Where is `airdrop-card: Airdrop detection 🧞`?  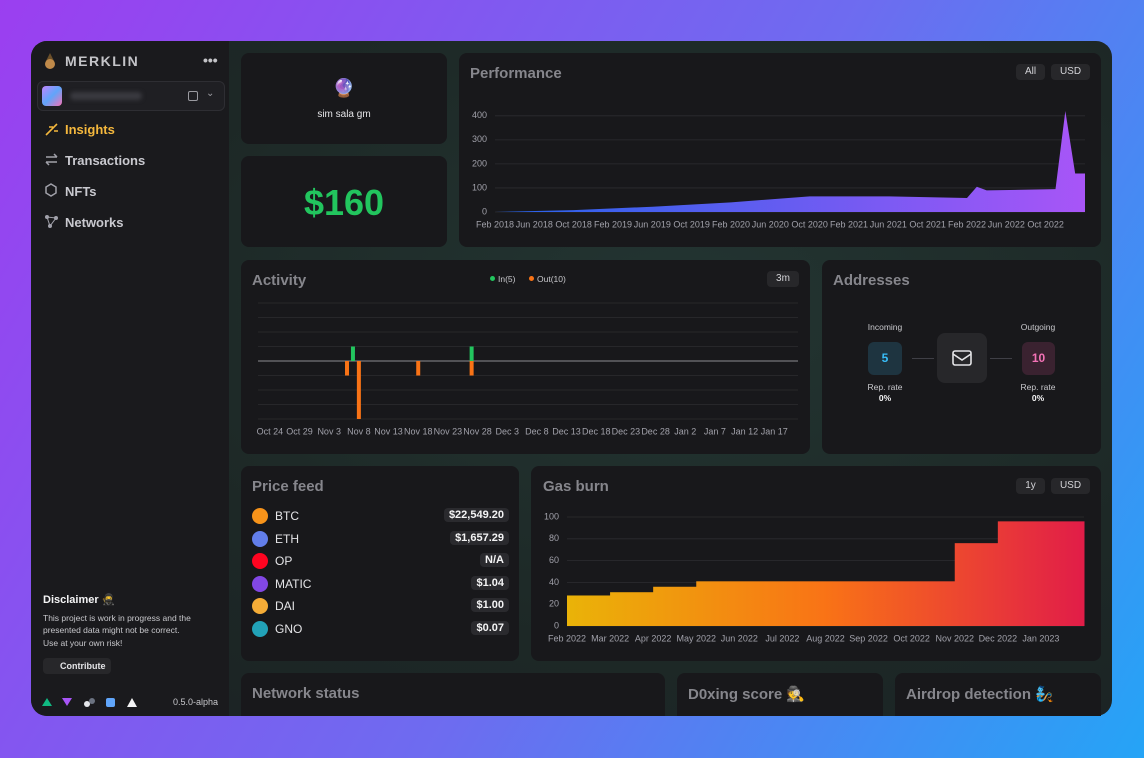
airdrop-card: Airdrop detection 🧞 is located at coordinates (998, 694).